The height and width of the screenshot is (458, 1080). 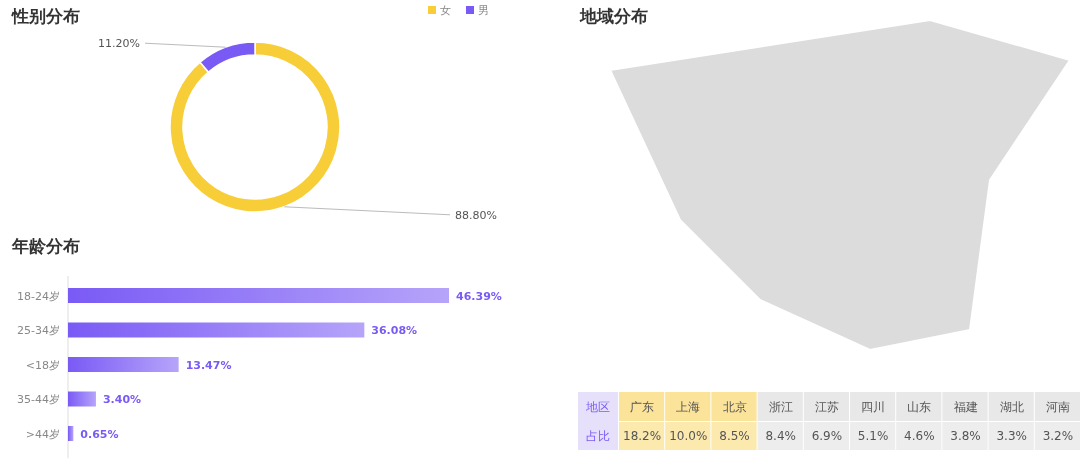 What do you see at coordinates (42, 365) in the screenshot?
I see `y-tick-label: <18岁` at bounding box center [42, 365].